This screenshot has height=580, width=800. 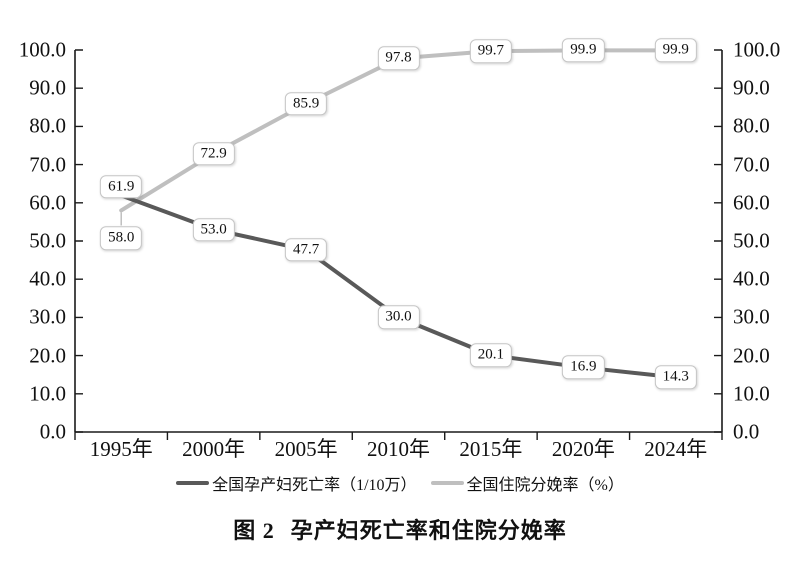 What do you see at coordinates (254, 530) in the screenshot?
I see `figure-caption-label: 图 2` at bounding box center [254, 530].